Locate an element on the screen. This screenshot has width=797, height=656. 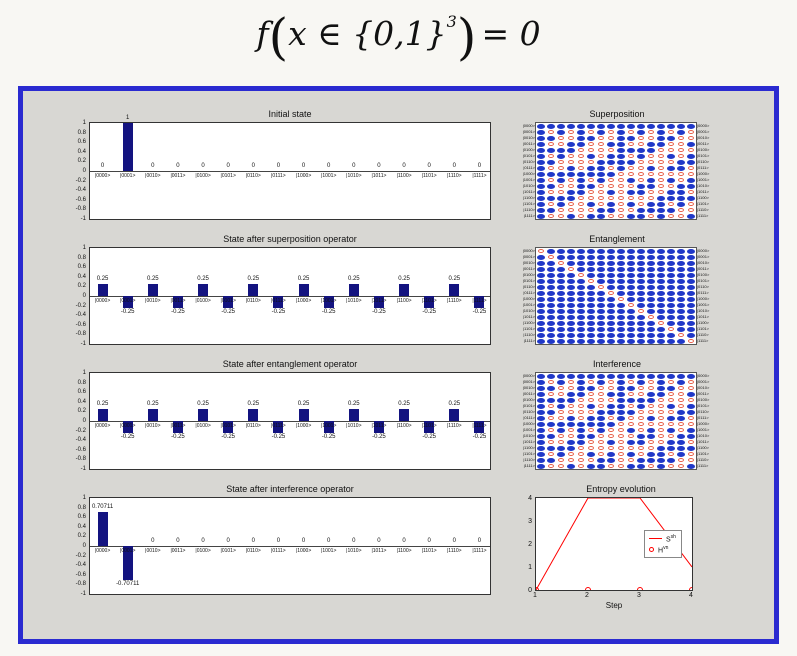
y-tick-label: -1 is located at coordinates (83, 594).